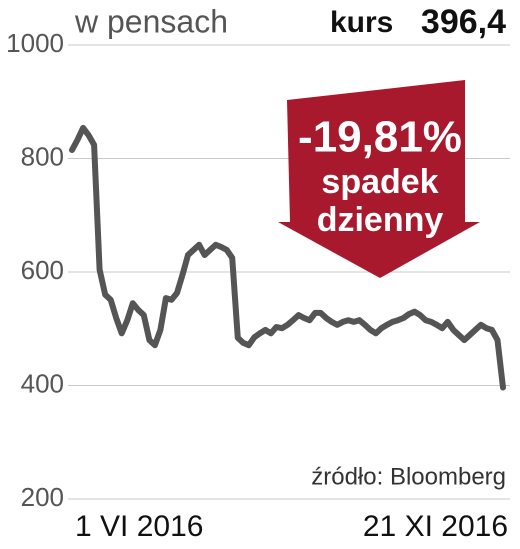  Describe the element at coordinates (42, 497) in the screenshot. I see `y-tick-label: 200` at that location.